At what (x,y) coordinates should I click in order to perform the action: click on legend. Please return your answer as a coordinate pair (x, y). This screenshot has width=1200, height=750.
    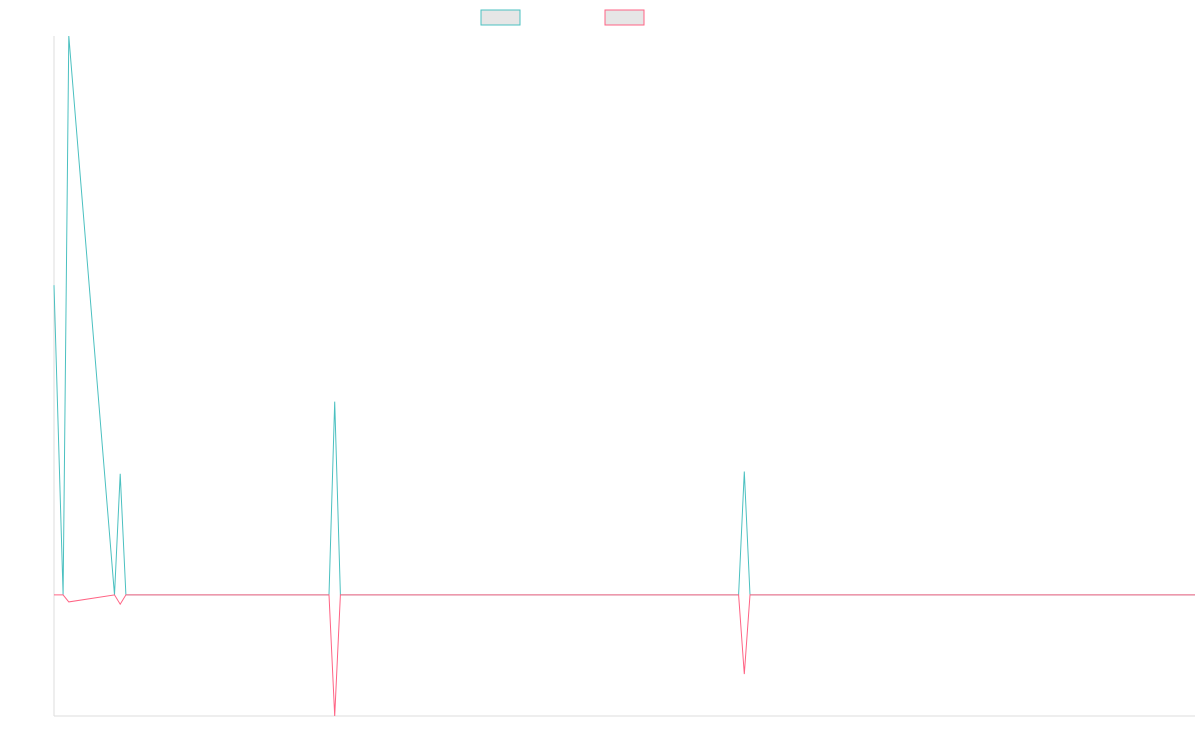
    Looking at the image, I should click on (562, 17).